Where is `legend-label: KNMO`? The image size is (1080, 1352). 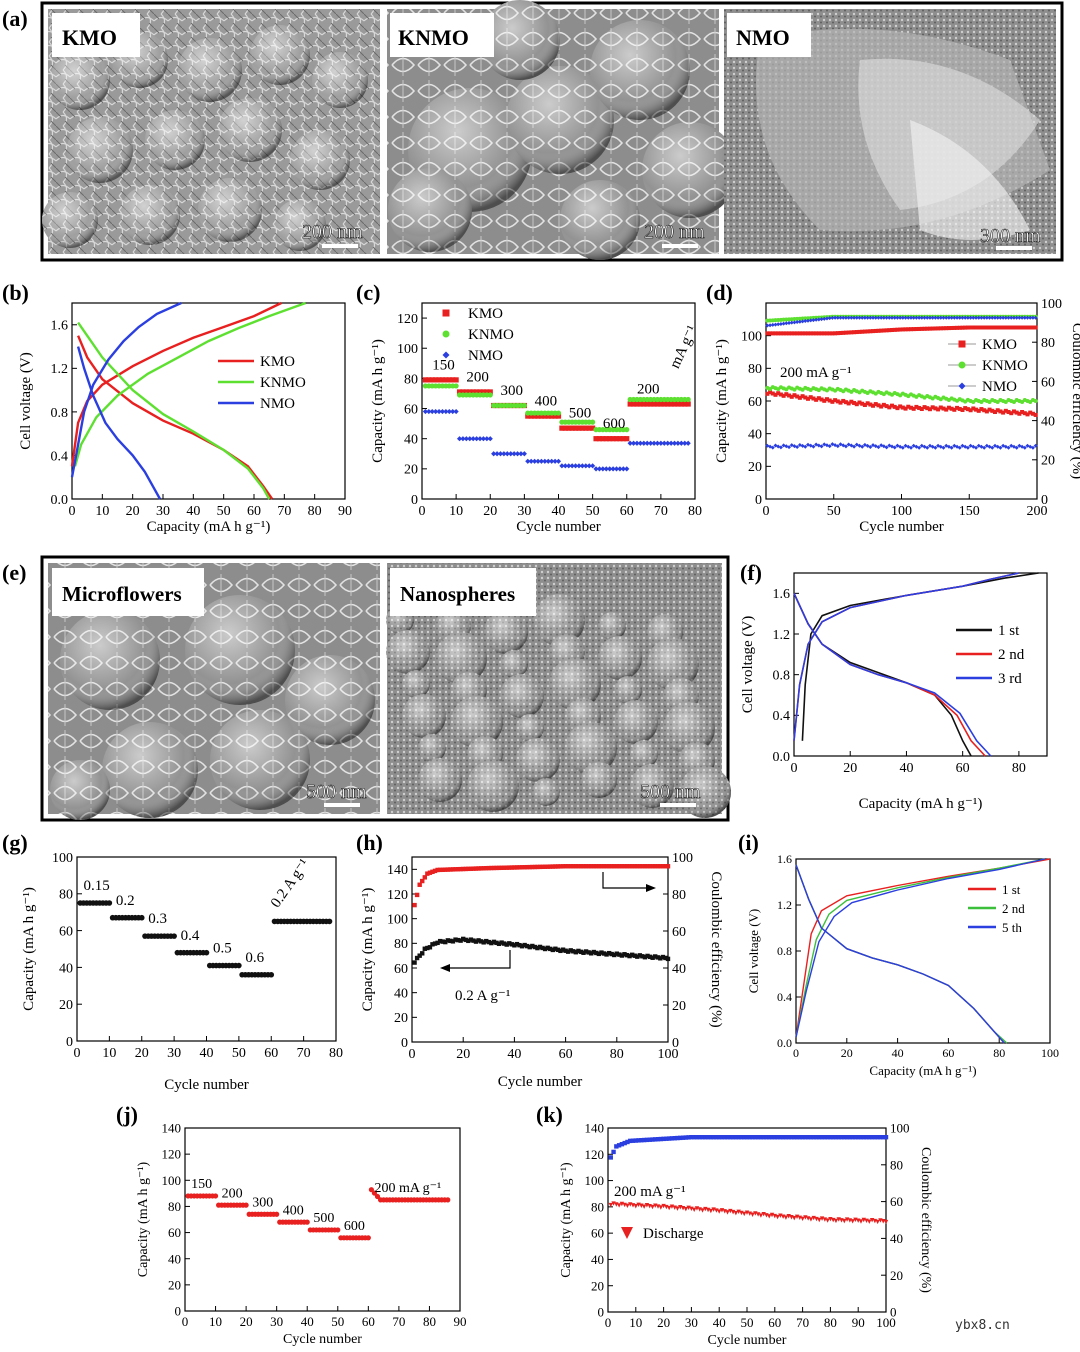
legend-label: KNMO is located at coordinates (1005, 366).